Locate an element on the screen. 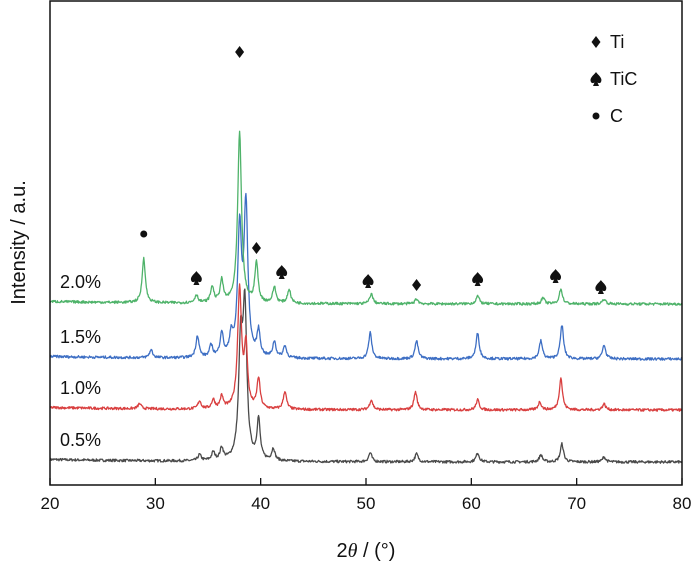 The height and width of the screenshot is (570, 700). x-tick-label-40: 40 is located at coordinates (260, 503).